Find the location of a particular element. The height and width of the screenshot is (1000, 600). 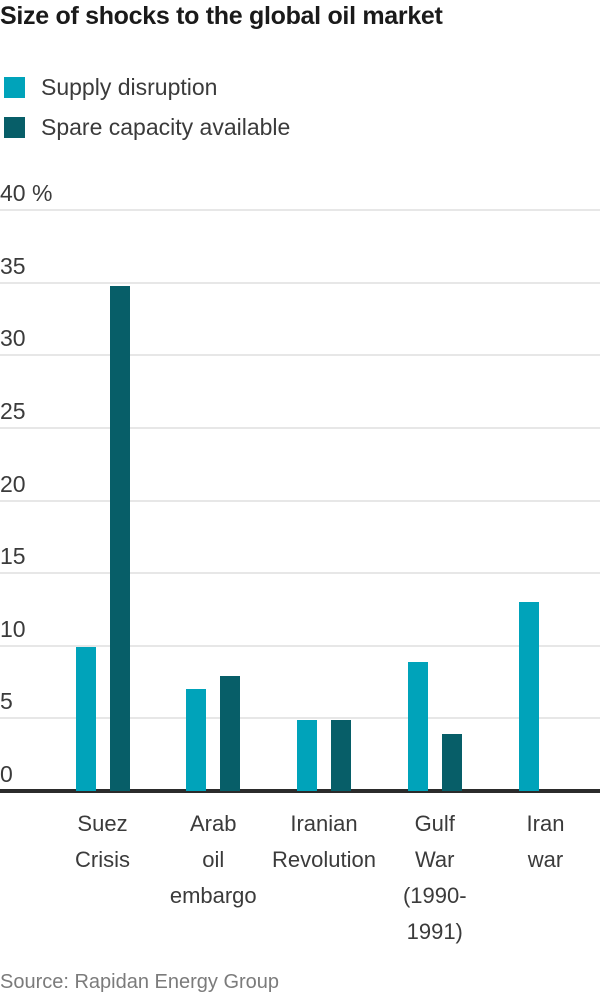

x-category-label-line: embargo is located at coordinates (213, 895).